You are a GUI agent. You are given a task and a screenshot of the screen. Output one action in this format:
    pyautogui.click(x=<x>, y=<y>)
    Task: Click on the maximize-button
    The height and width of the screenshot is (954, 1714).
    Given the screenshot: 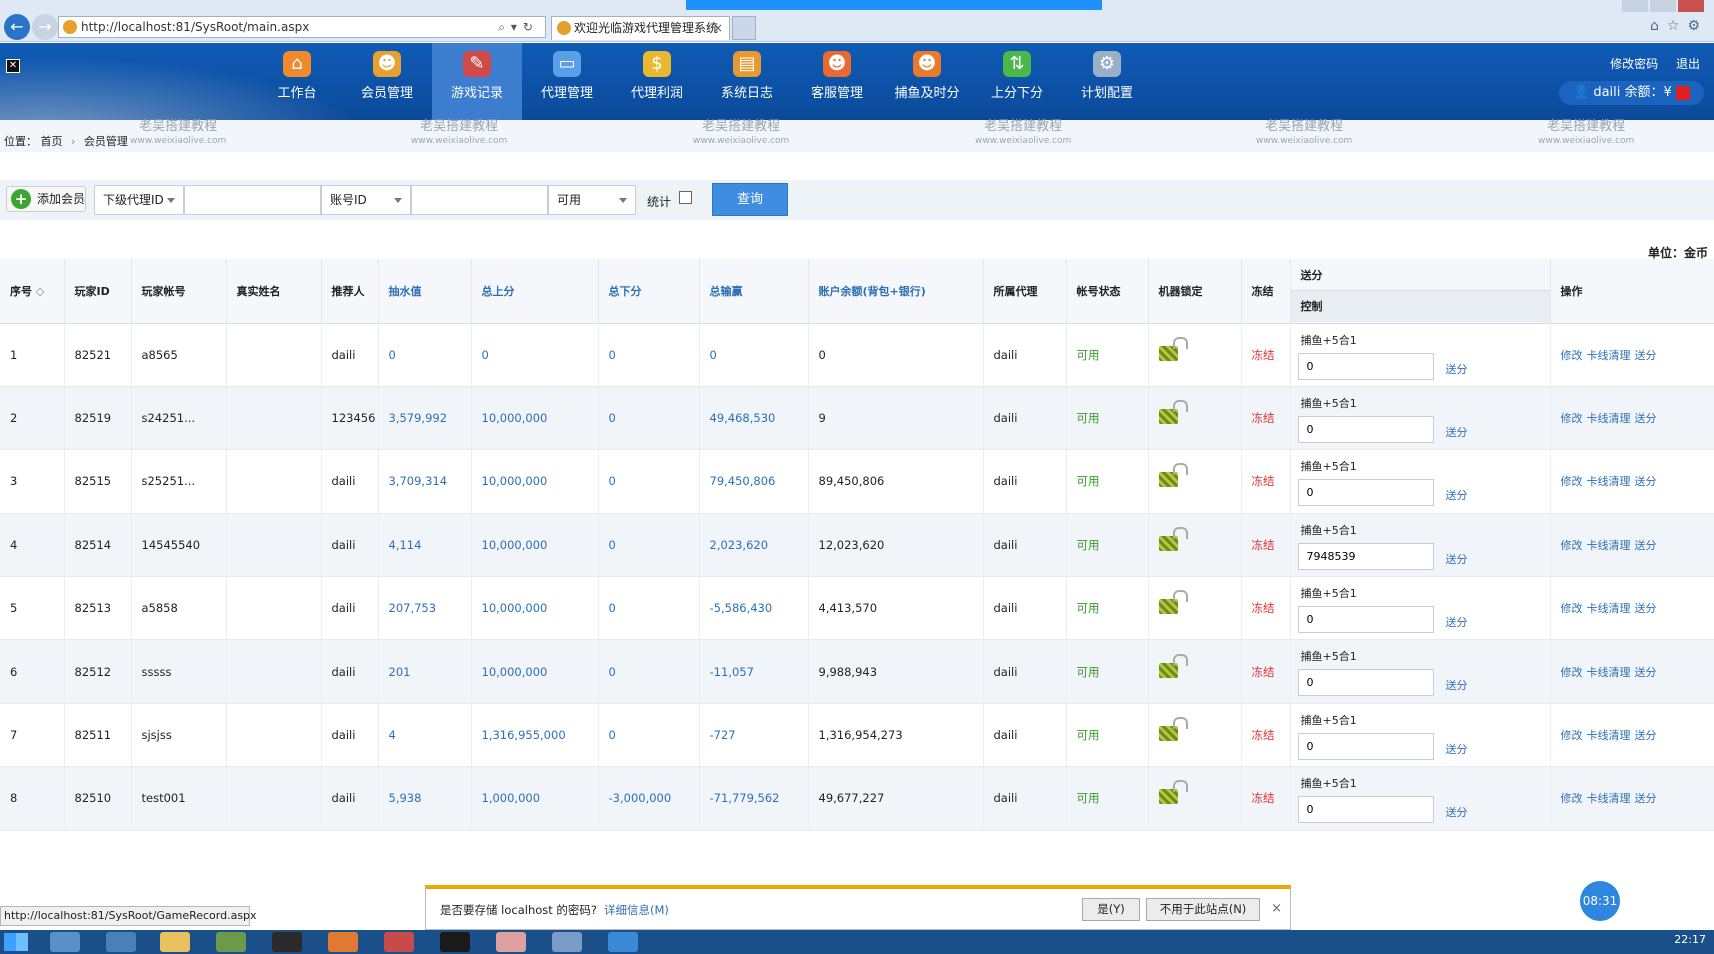 What is the action you would take?
    pyautogui.click(x=1663, y=6)
    